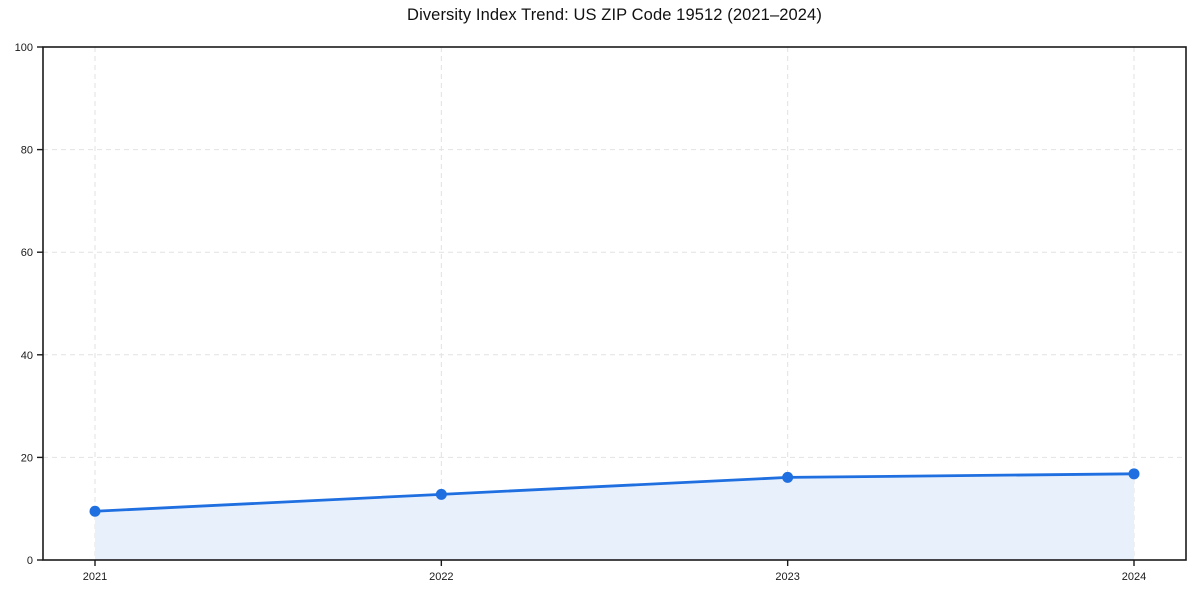 This screenshot has width=1200, height=600. I want to click on area-fill, so click(614, 516).